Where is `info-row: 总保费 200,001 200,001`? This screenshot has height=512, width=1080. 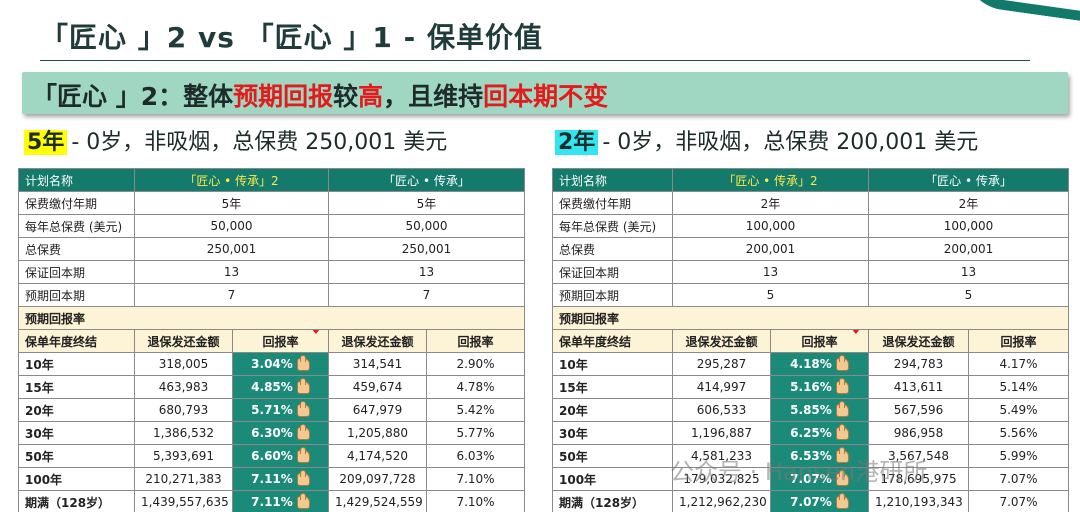
info-row: 总保费 200,001 200,001 is located at coordinates (810, 249).